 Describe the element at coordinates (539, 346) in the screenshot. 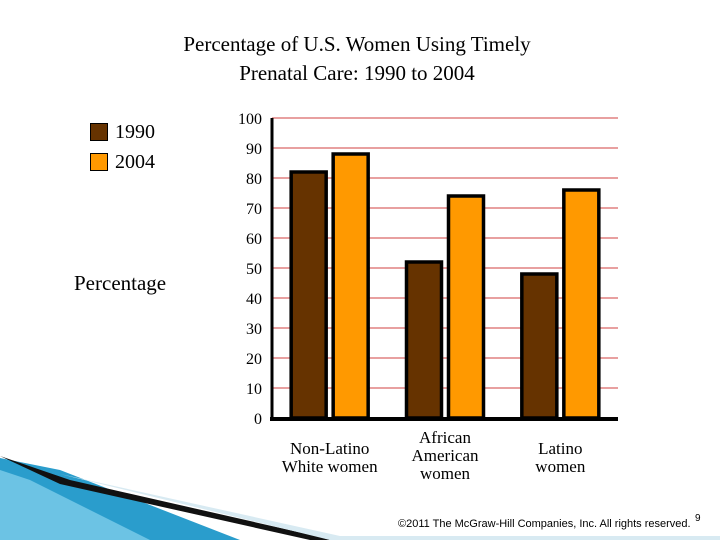

I see `bar-1990-cat3` at that location.